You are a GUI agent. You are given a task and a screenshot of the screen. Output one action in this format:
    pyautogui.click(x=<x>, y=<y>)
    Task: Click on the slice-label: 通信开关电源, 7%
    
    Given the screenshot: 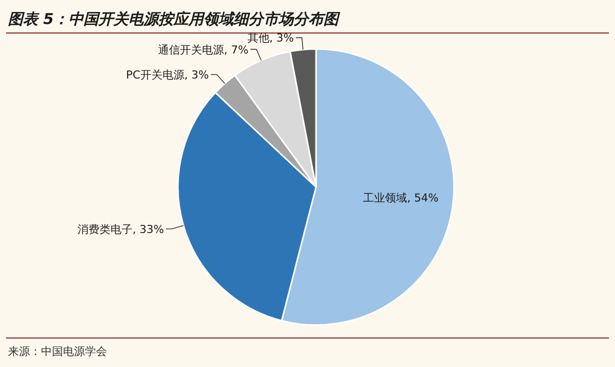 What is the action you would take?
    pyautogui.click(x=203, y=49)
    